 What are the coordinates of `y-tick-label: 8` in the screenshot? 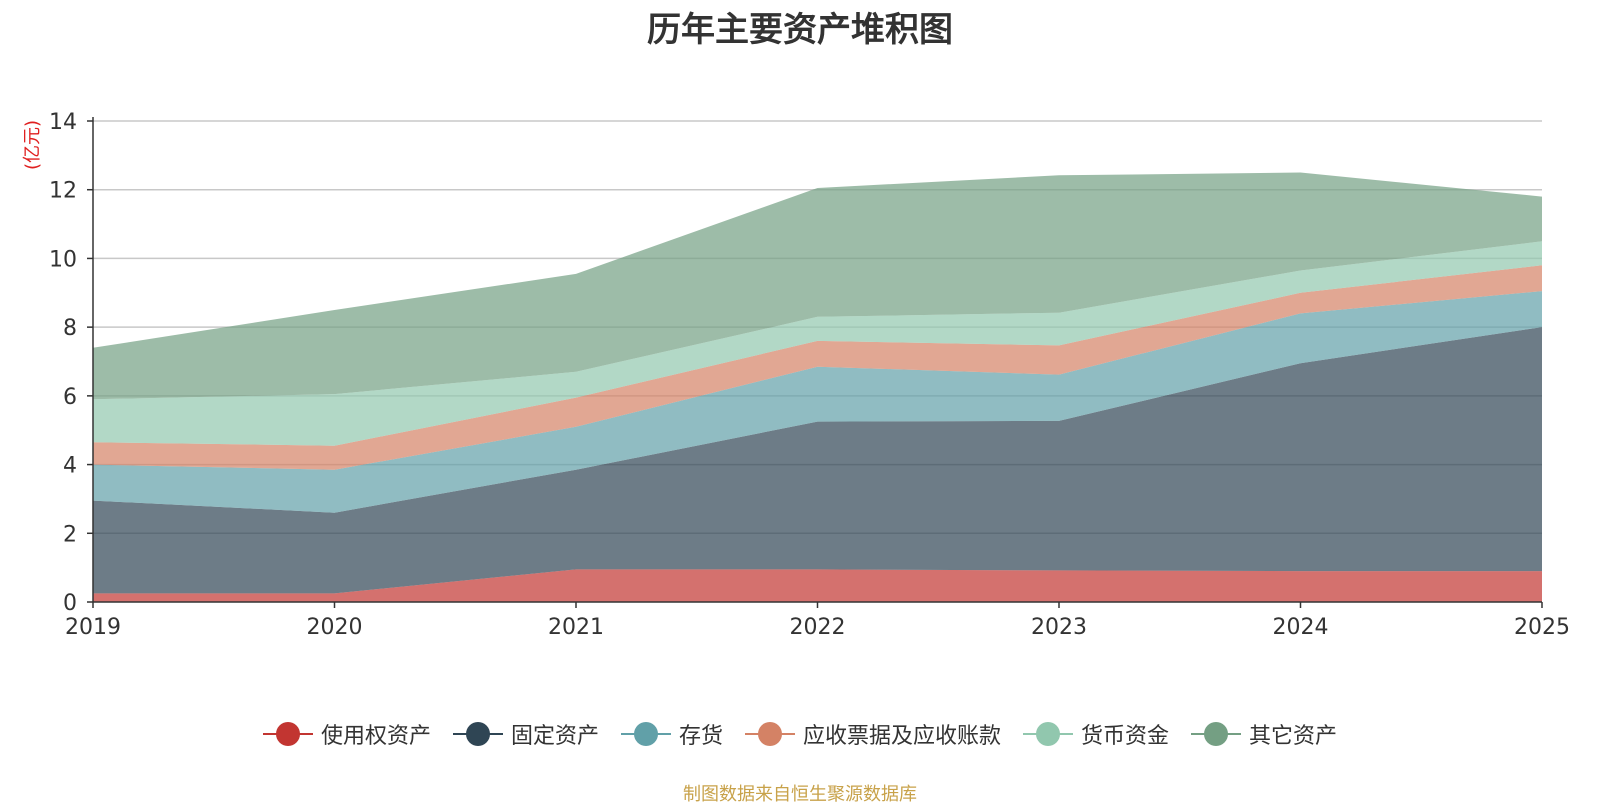 It's located at (70, 328).